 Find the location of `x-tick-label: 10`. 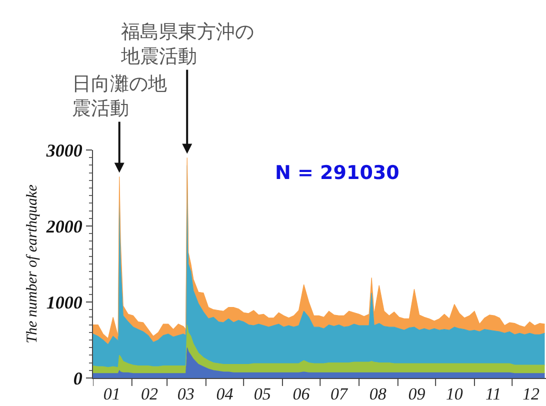

x-tick-label: 10 is located at coordinates (455, 394).